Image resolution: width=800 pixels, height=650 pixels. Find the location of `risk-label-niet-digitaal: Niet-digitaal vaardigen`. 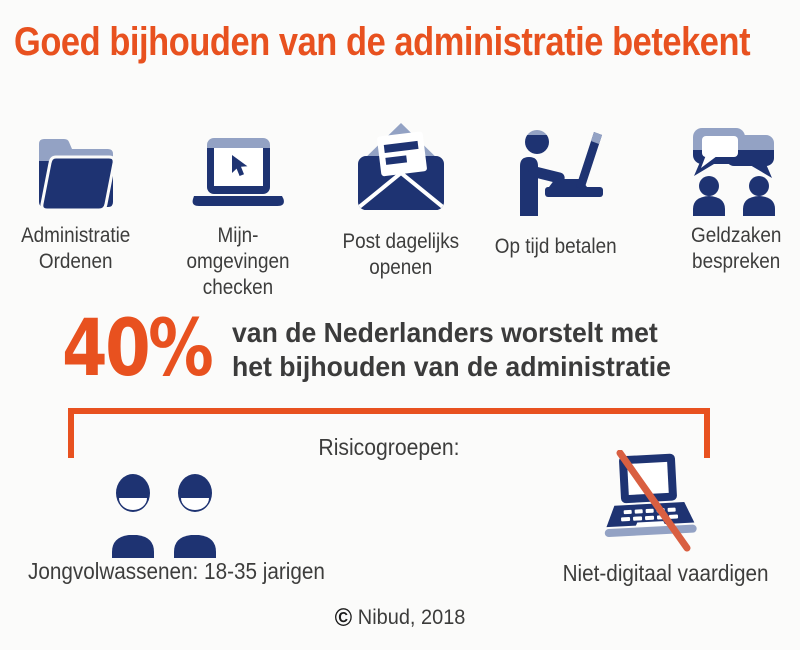

risk-label-niet-digitaal: Niet-digitaal vaardigen is located at coordinates (665, 573).